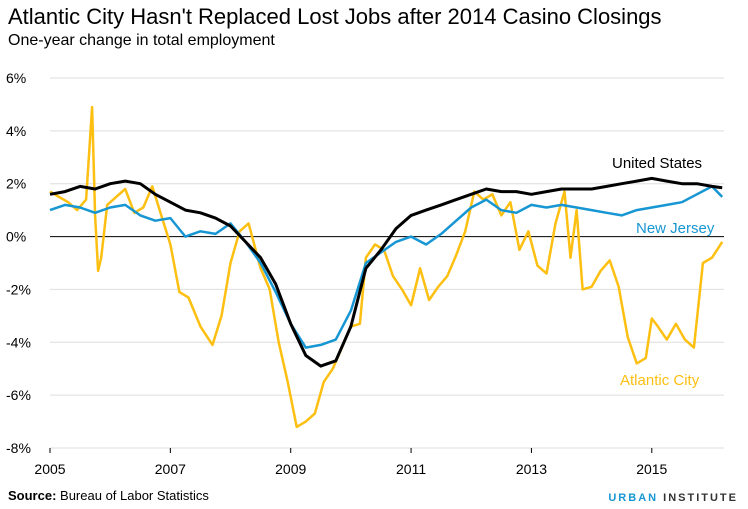 This screenshot has height=509, width=748. I want to click on y-tick-label: 4%, so click(16, 131).